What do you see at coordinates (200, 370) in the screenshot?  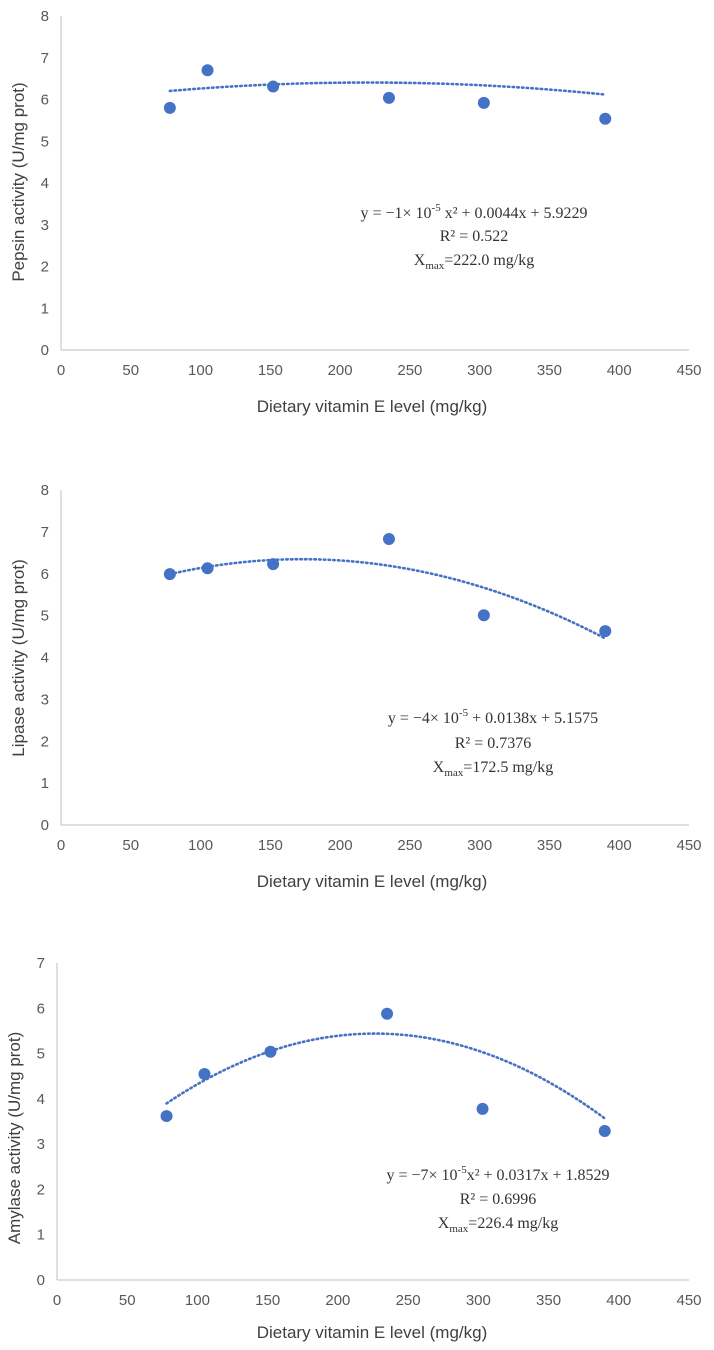 I see `pepsin-x-tick-label: 100` at bounding box center [200, 370].